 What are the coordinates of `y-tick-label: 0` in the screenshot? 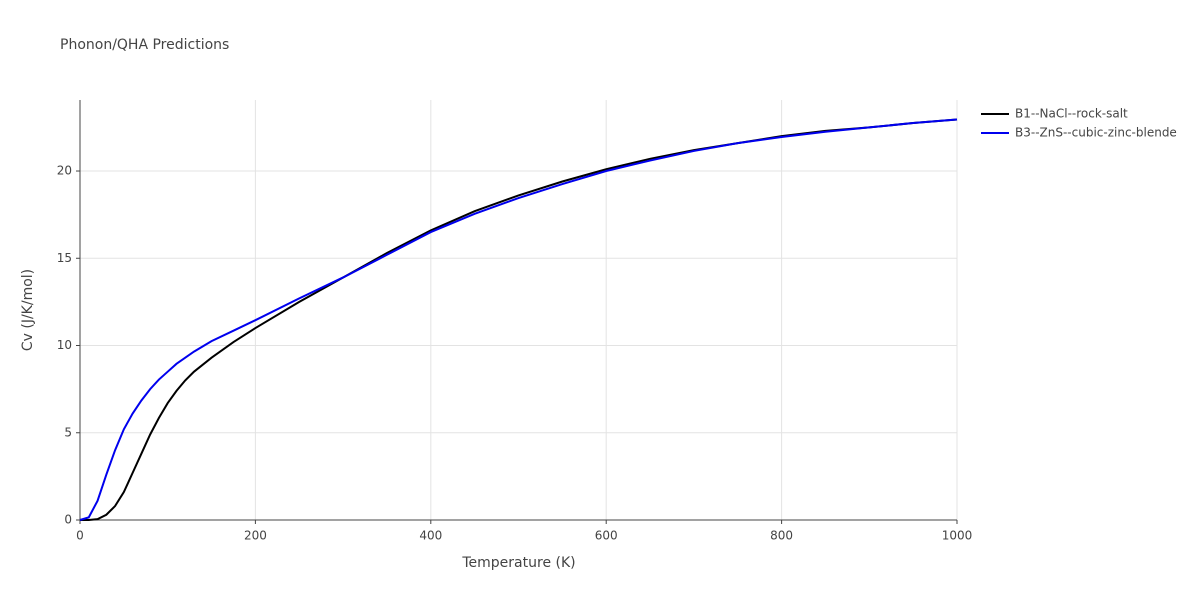 It's located at (68, 520).